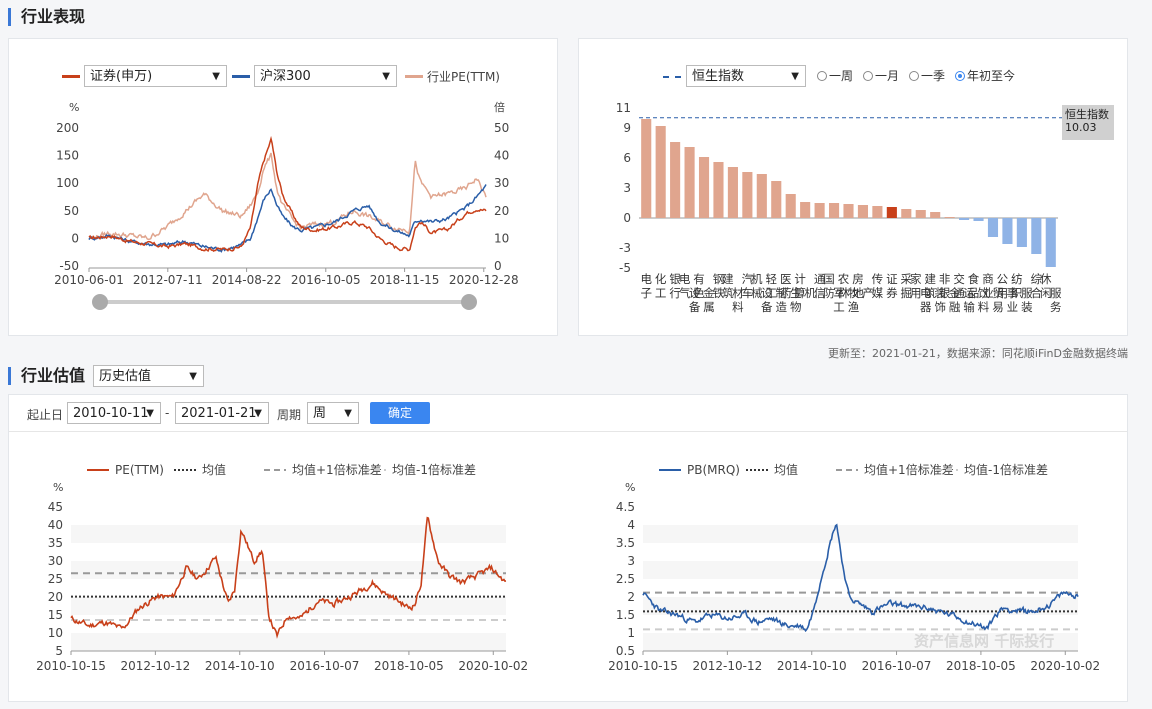 The image size is (1152, 709). I want to click on x-tick-label: 2012-07-11, so click(168, 280).